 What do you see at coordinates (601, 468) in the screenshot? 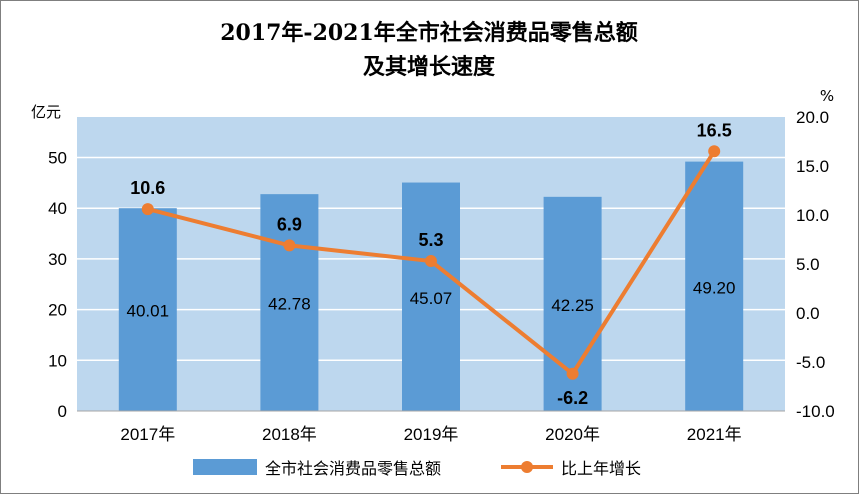
I see `legend-label-line: 比上年增长` at bounding box center [601, 468].